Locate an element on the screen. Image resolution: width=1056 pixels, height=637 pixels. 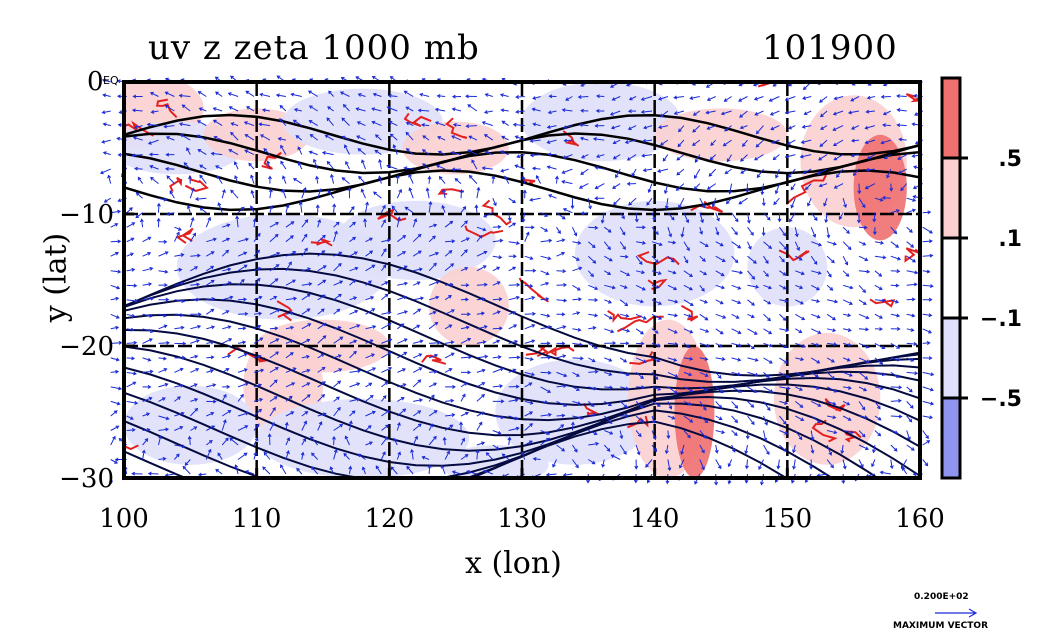
y-axis-ticks: 0 EQ −10 −20 −30 is located at coordinates (96, 280).